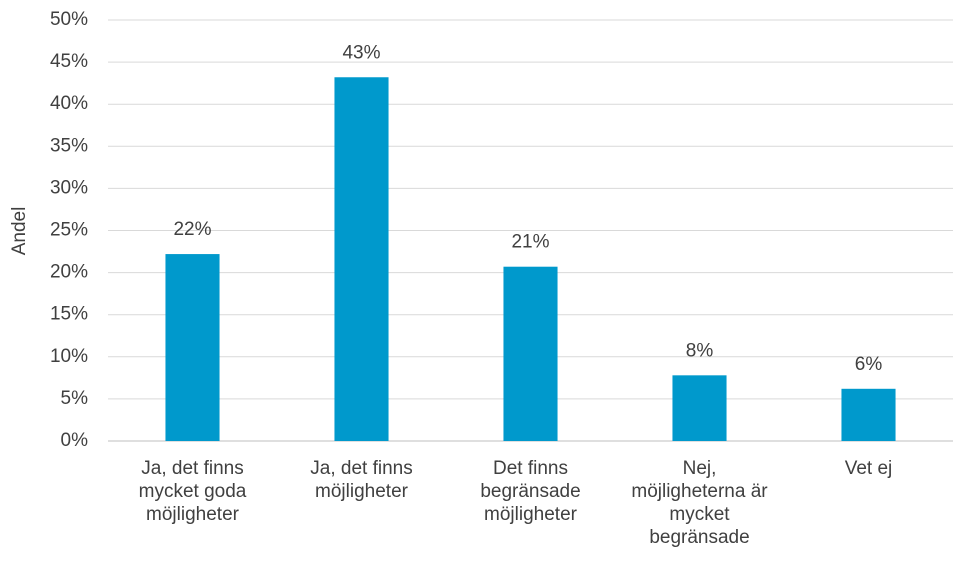 The width and height of the screenshot is (953, 564). I want to click on y-tick-label: 5%, so click(75, 398).